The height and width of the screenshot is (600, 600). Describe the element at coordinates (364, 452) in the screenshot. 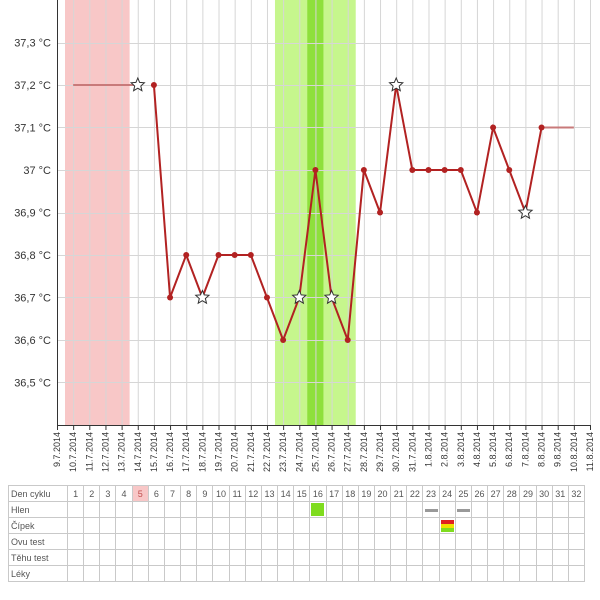

I see `x-tick-label: 28.7.2014` at that location.